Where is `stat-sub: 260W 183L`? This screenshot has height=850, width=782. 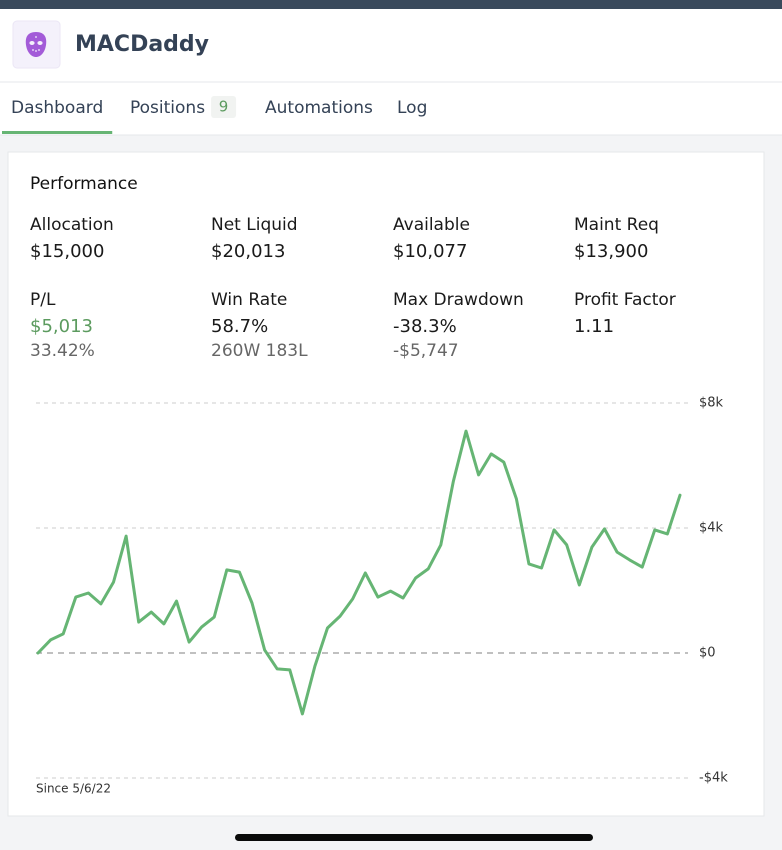
stat-sub: 260W 183L is located at coordinates (259, 351).